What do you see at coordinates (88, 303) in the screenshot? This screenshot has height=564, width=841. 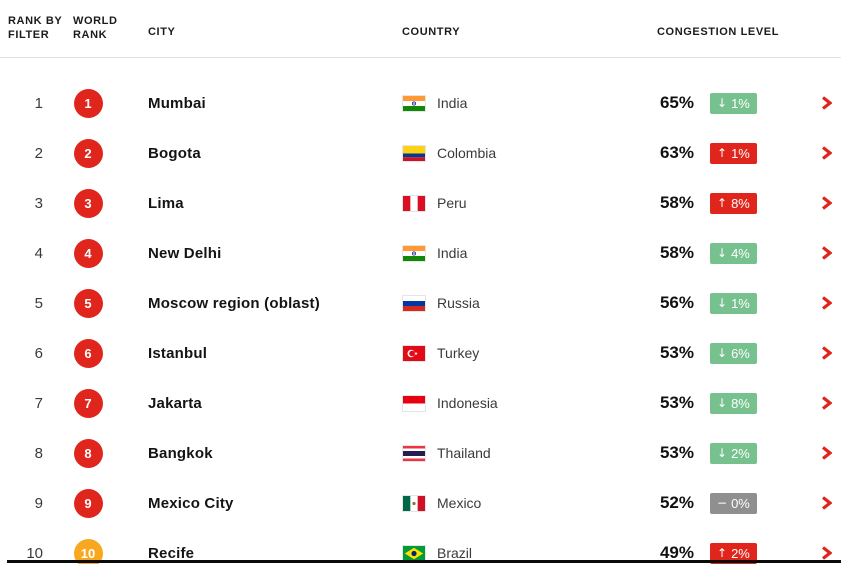 I see `world-rank-badge: 5` at bounding box center [88, 303].